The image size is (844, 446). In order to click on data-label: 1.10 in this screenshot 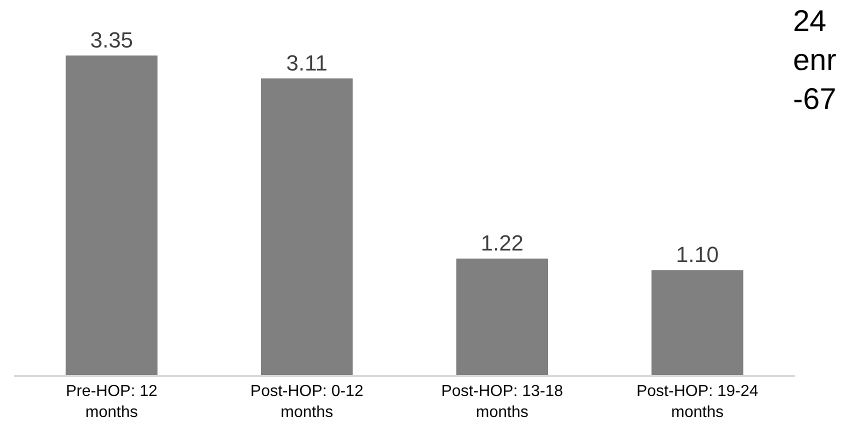, I will do `click(697, 255)`.